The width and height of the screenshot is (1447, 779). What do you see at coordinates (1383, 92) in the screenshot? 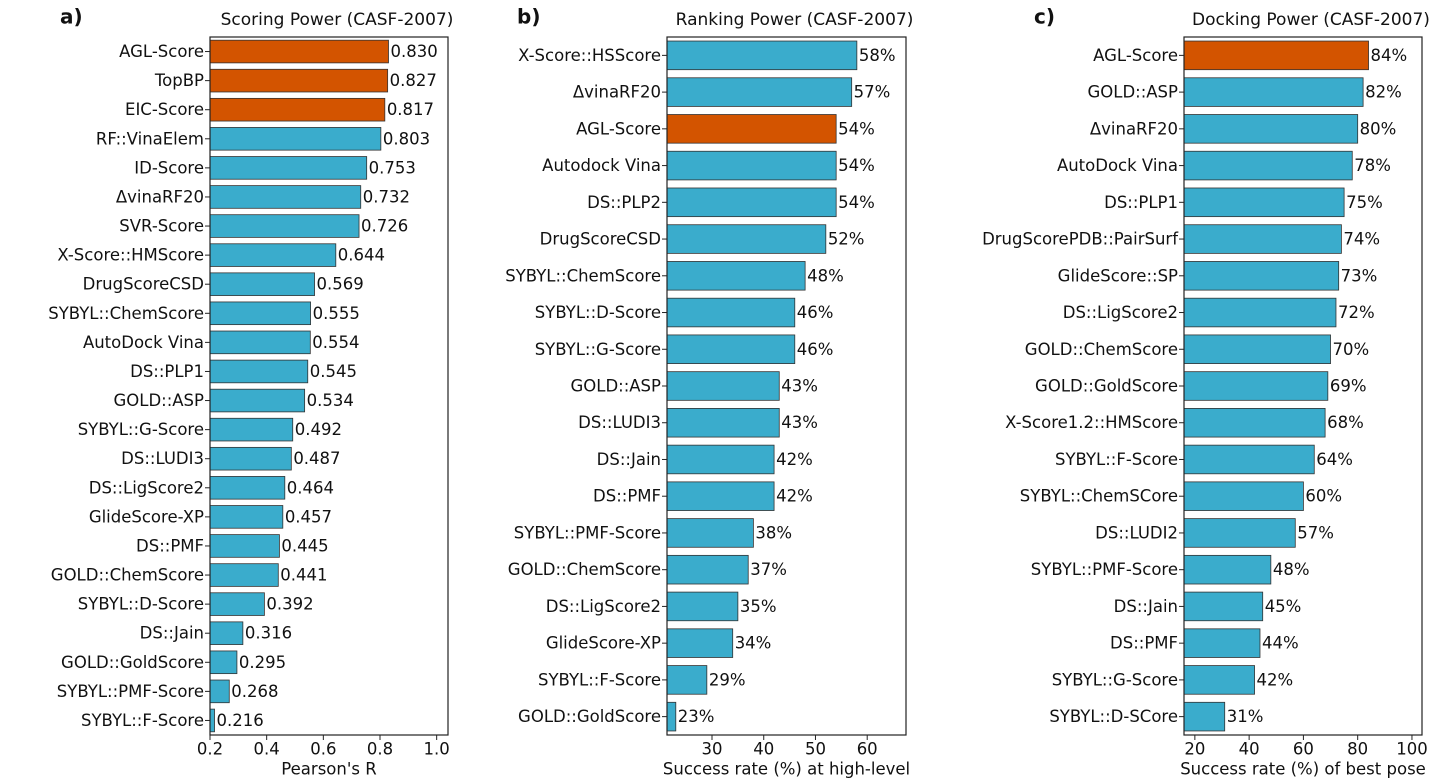
I see `value-label: 82%` at bounding box center [1383, 92].